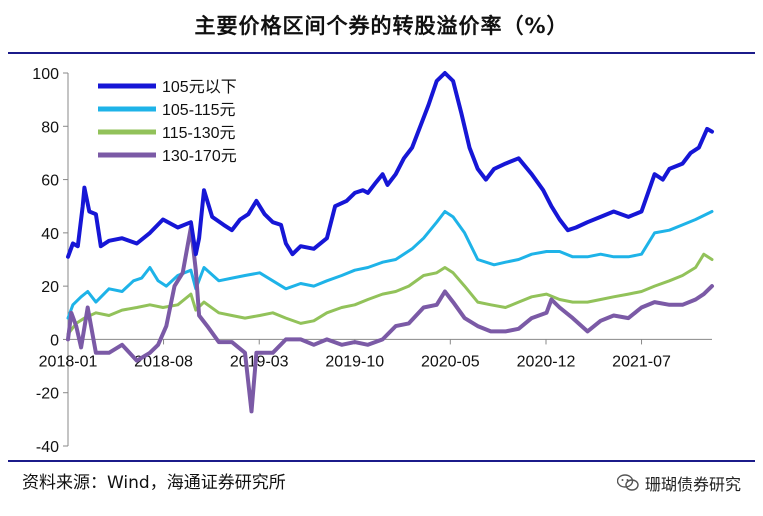  I want to click on y-tick-label: 20, so click(50, 287).